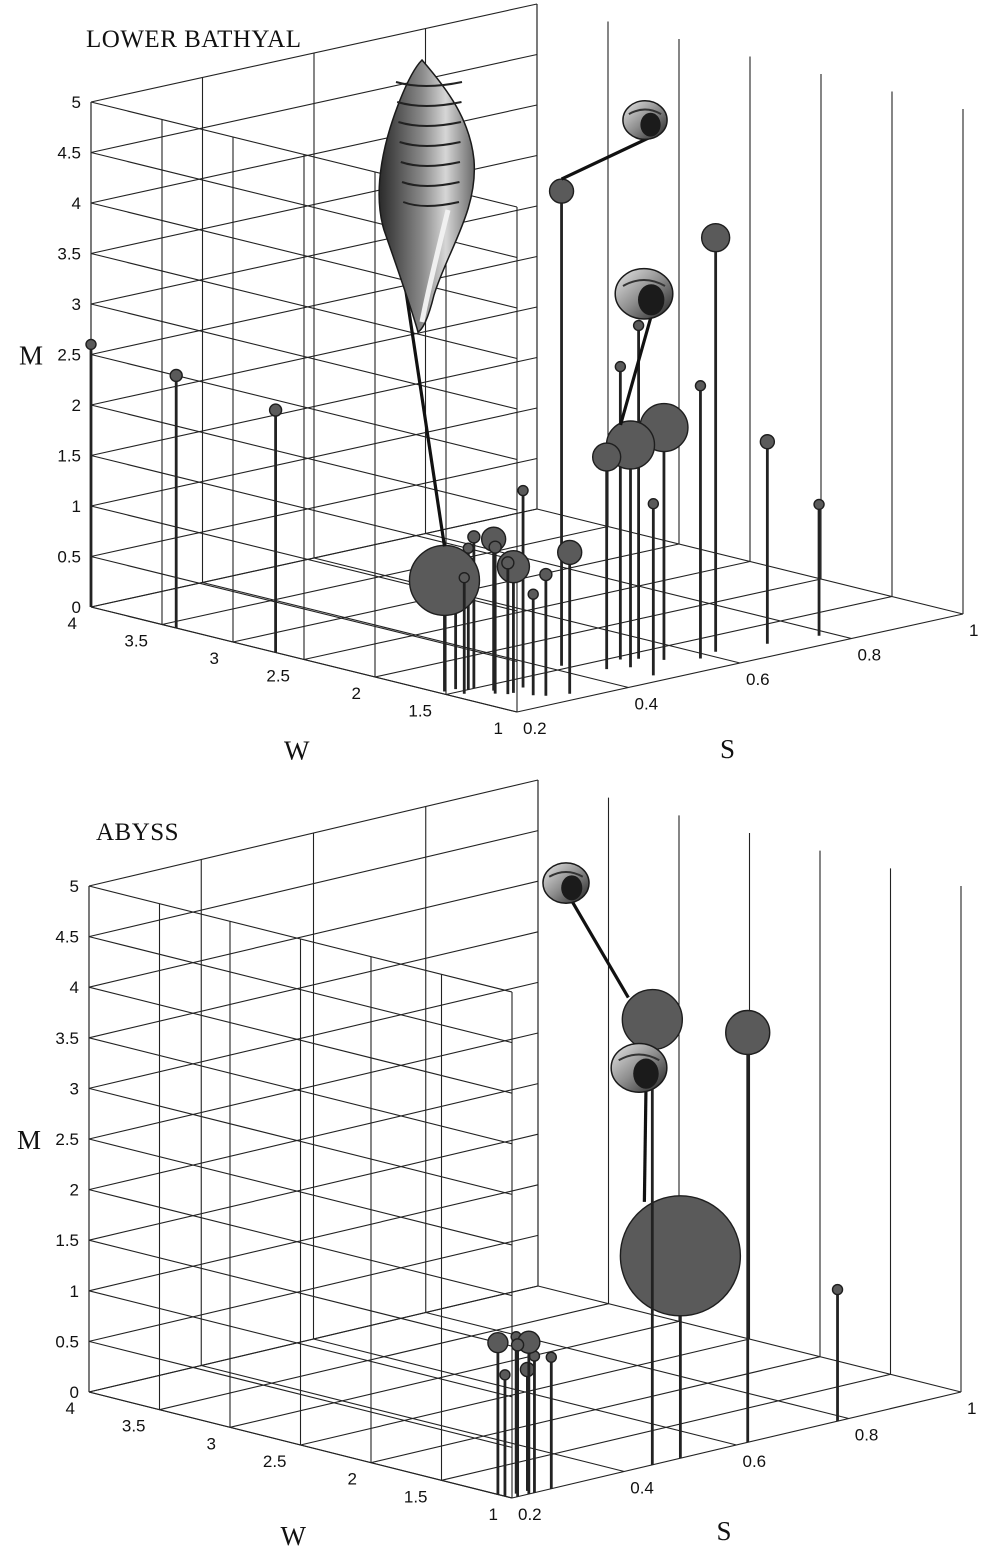 This screenshot has width=987, height=1547. I want to click on x-axis-label: S, so click(724, 1531).